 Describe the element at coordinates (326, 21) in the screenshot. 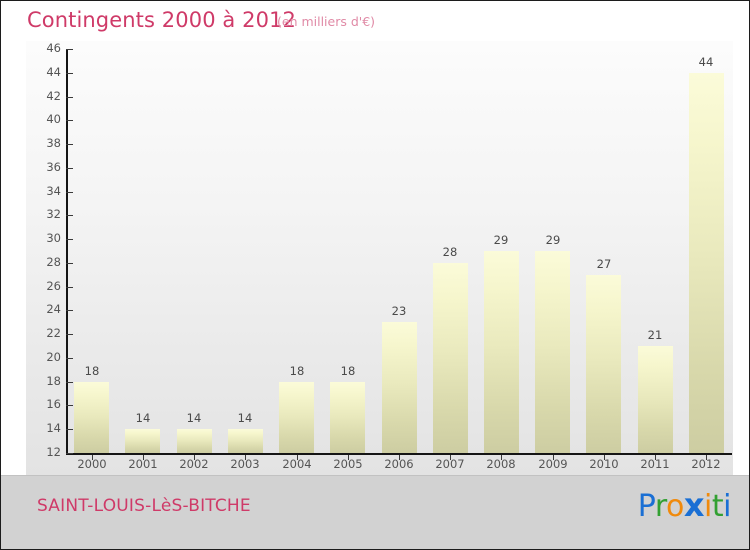

I see `chart-subtitle: (en milliers d'€)` at that location.